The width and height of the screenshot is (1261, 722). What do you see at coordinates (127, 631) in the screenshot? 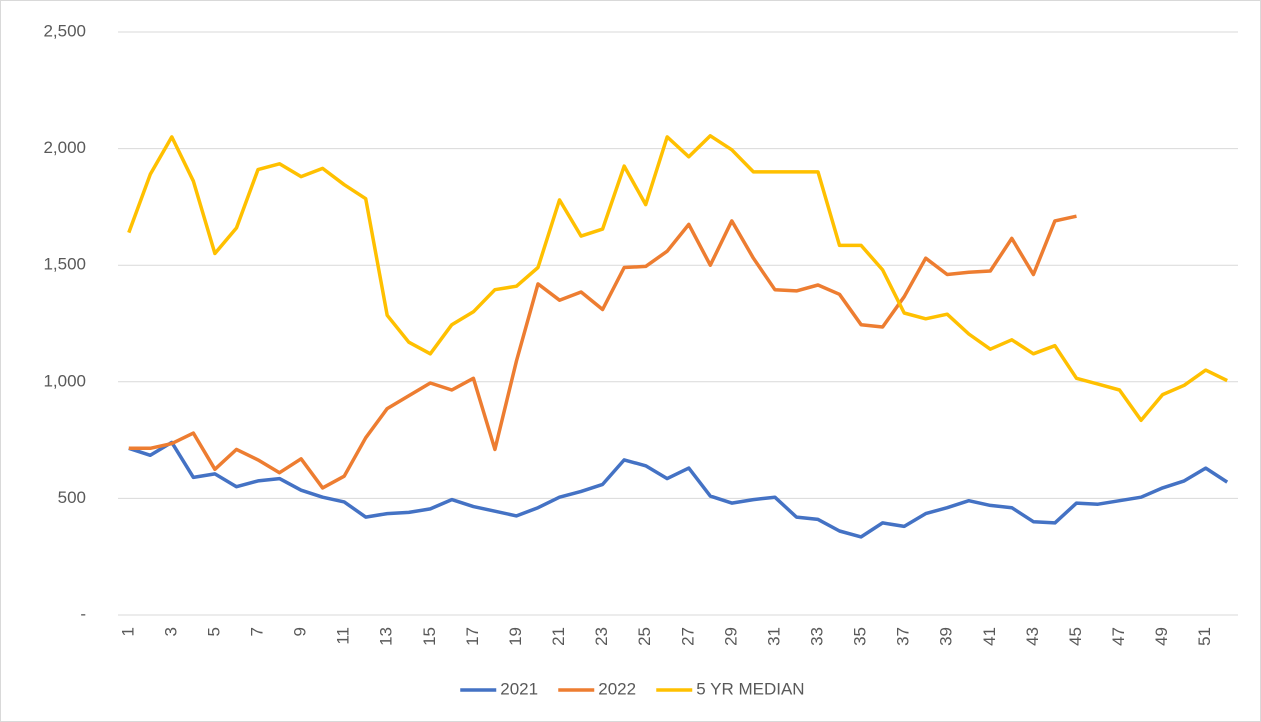
I see `x-tick-label: 1` at bounding box center [127, 631].